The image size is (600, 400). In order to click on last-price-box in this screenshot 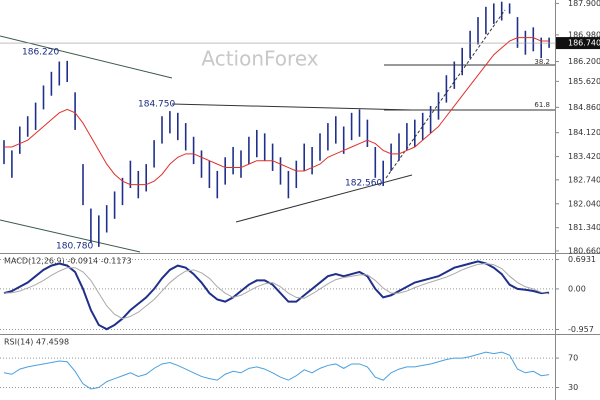, I will do `click(578, 43)`.